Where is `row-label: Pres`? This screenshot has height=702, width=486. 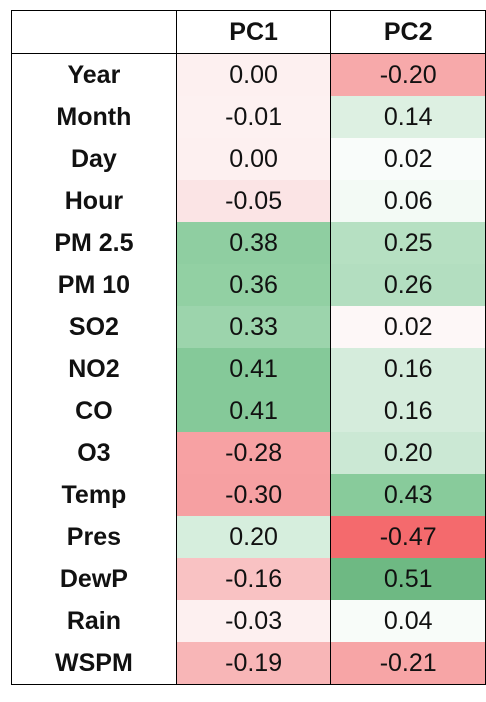 row-label: Pres is located at coordinates (94, 537).